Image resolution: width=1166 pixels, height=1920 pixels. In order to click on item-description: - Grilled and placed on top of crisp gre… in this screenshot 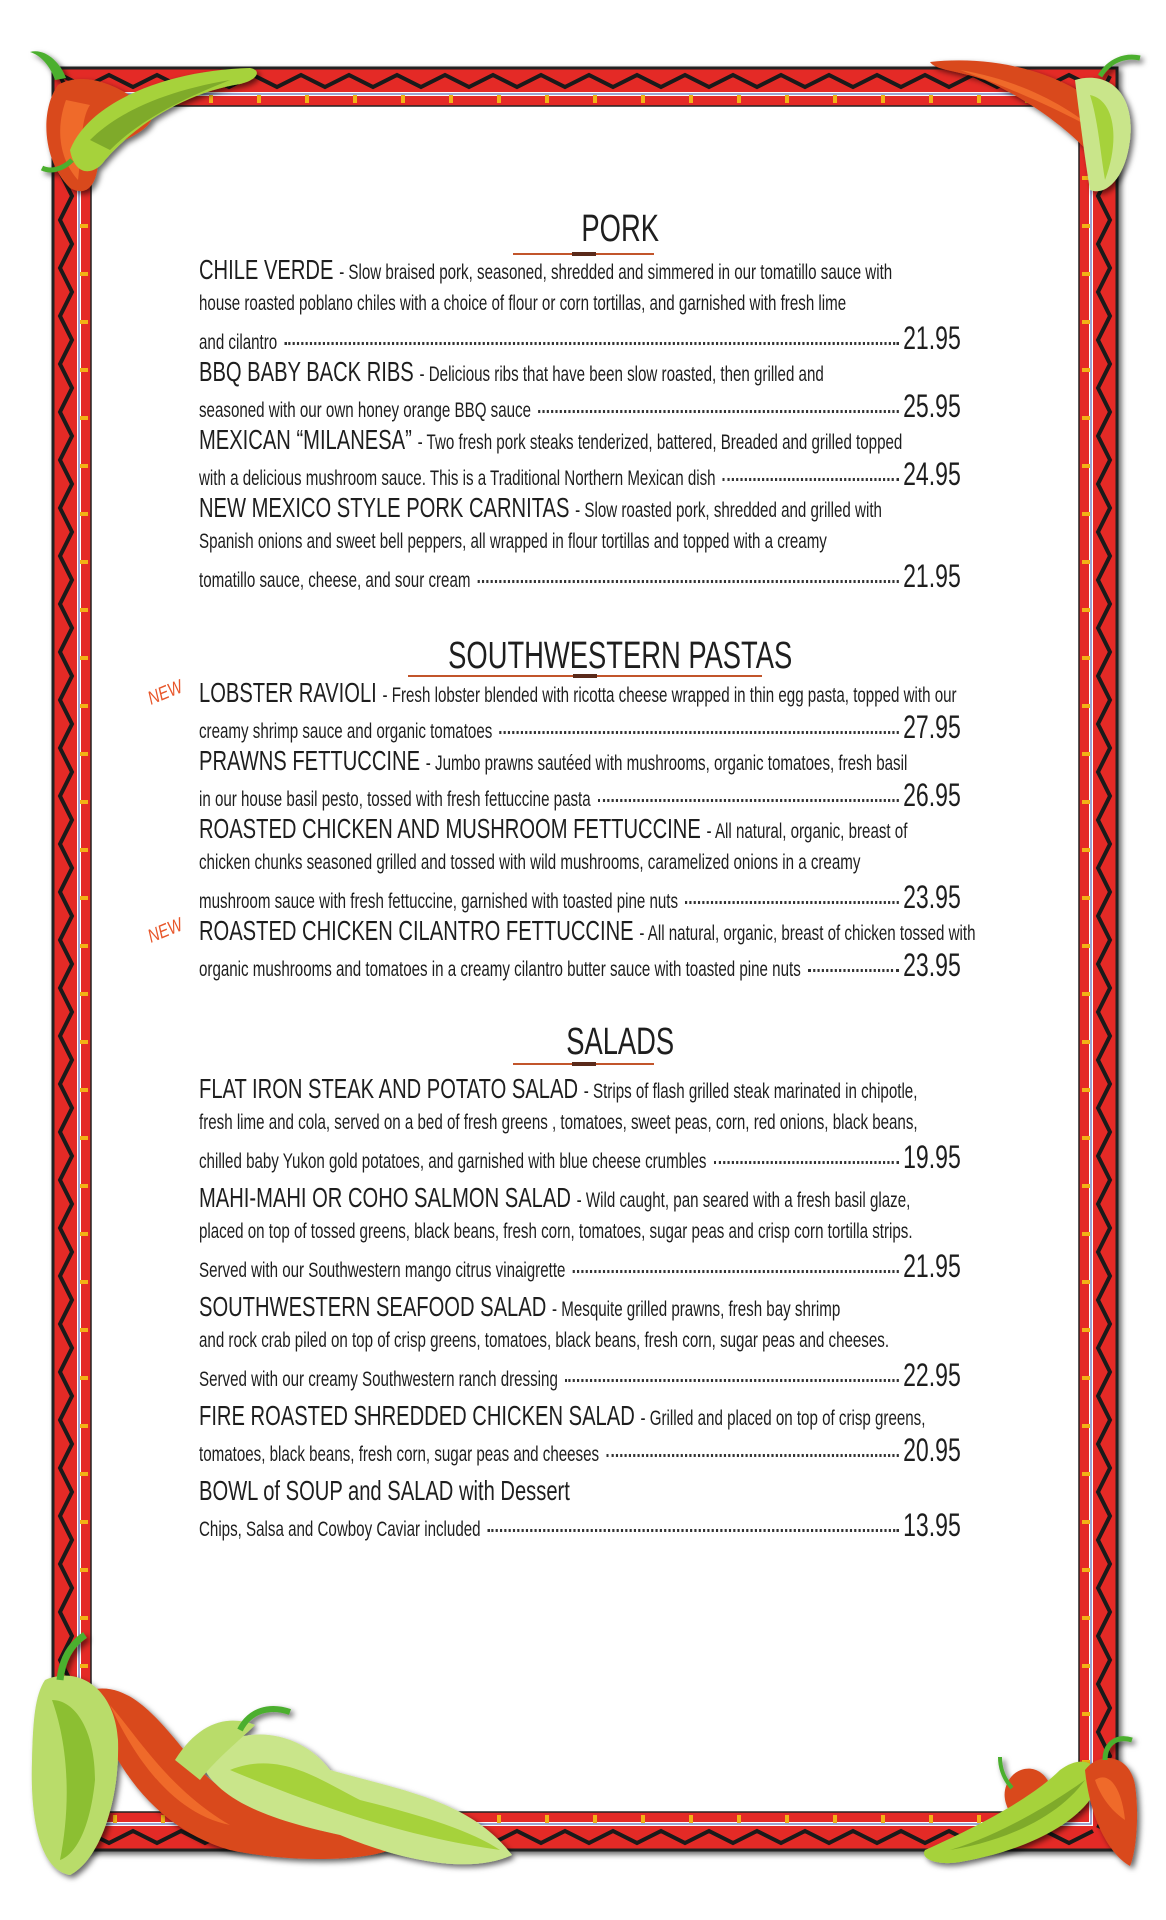, I will do `click(783, 1418)`.